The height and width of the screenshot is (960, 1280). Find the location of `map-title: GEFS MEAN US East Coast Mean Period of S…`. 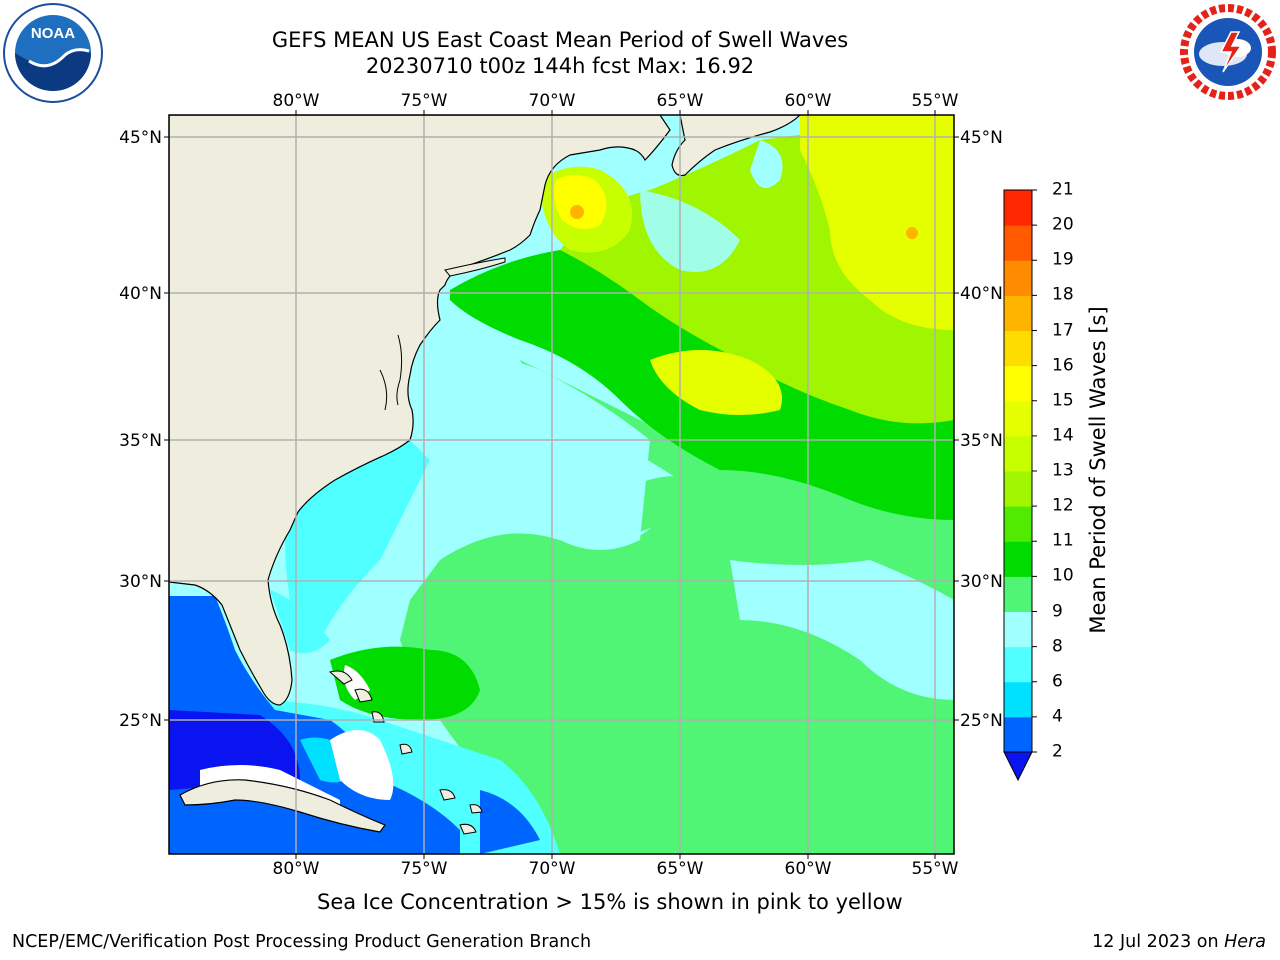

map-title: GEFS MEAN US East Coast Mean Period of S… is located at coordinates (560, 40).